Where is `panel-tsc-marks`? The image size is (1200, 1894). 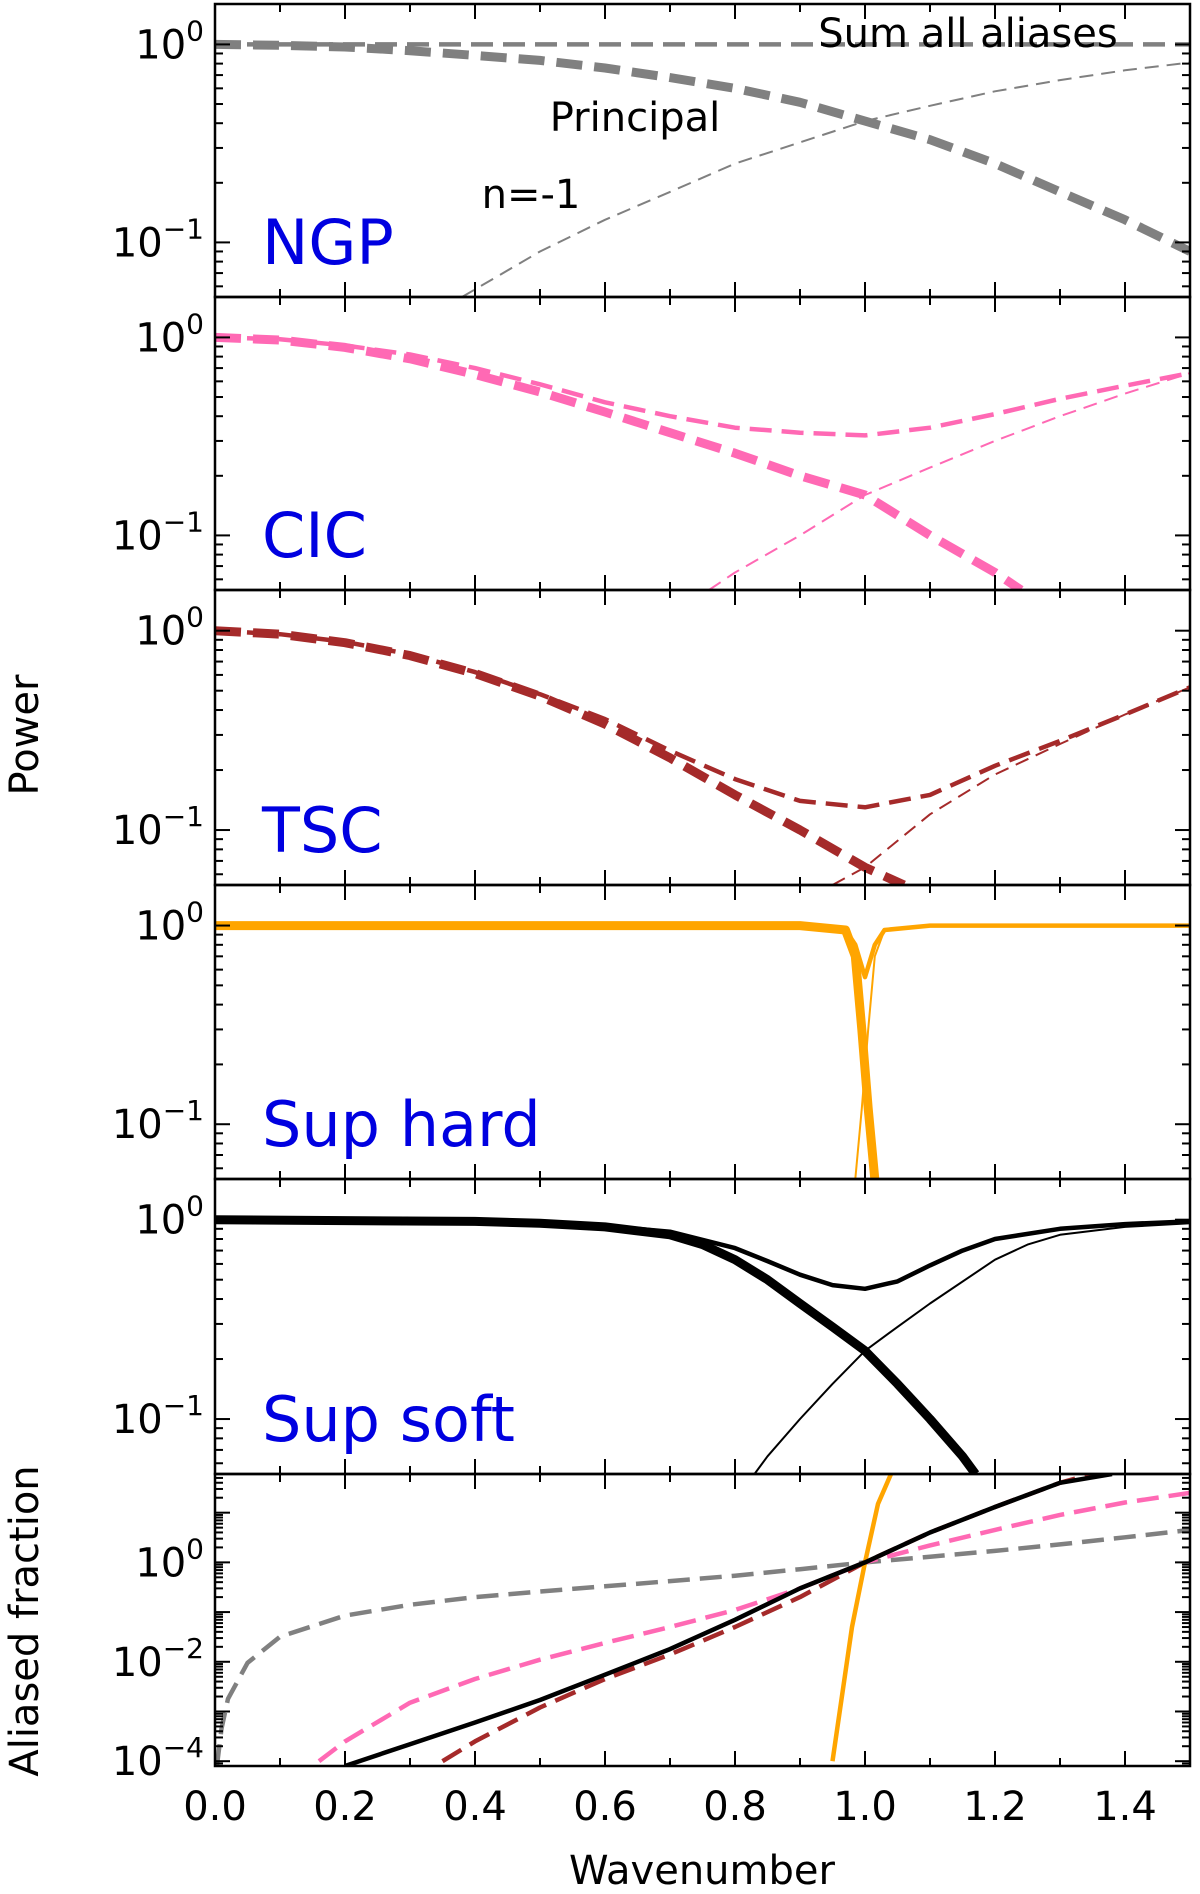 panel-tsc-marks is located at coordinates (702, 755).